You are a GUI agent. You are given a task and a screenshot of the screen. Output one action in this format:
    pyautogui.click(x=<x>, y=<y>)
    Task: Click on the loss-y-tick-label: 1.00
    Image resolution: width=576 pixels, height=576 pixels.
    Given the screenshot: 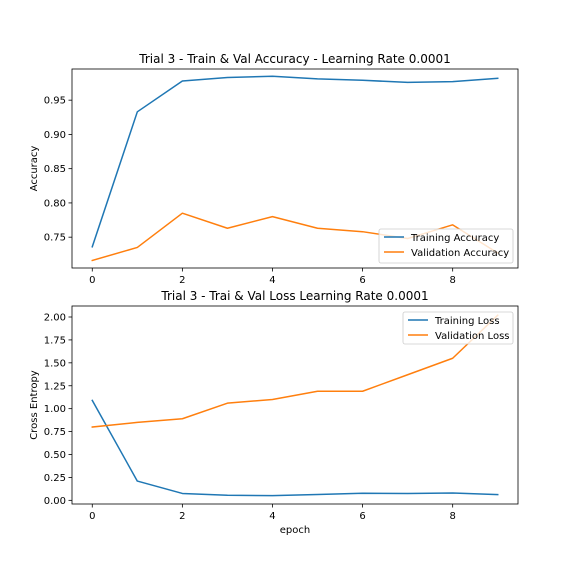 What is the action you would take?
    pyautogui.click(x=55, y=409)
    